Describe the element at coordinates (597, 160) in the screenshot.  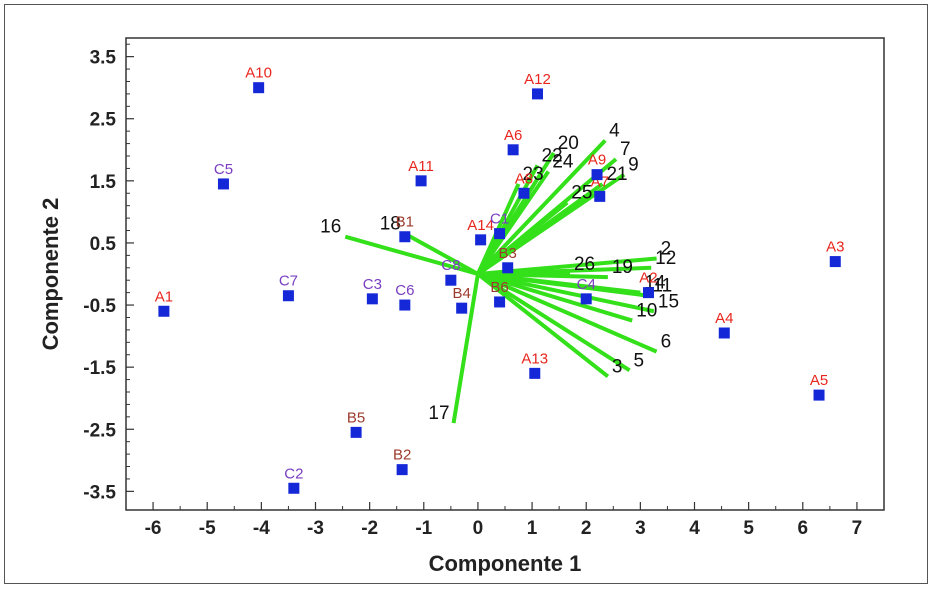
I see `point-label: A9` at that location.